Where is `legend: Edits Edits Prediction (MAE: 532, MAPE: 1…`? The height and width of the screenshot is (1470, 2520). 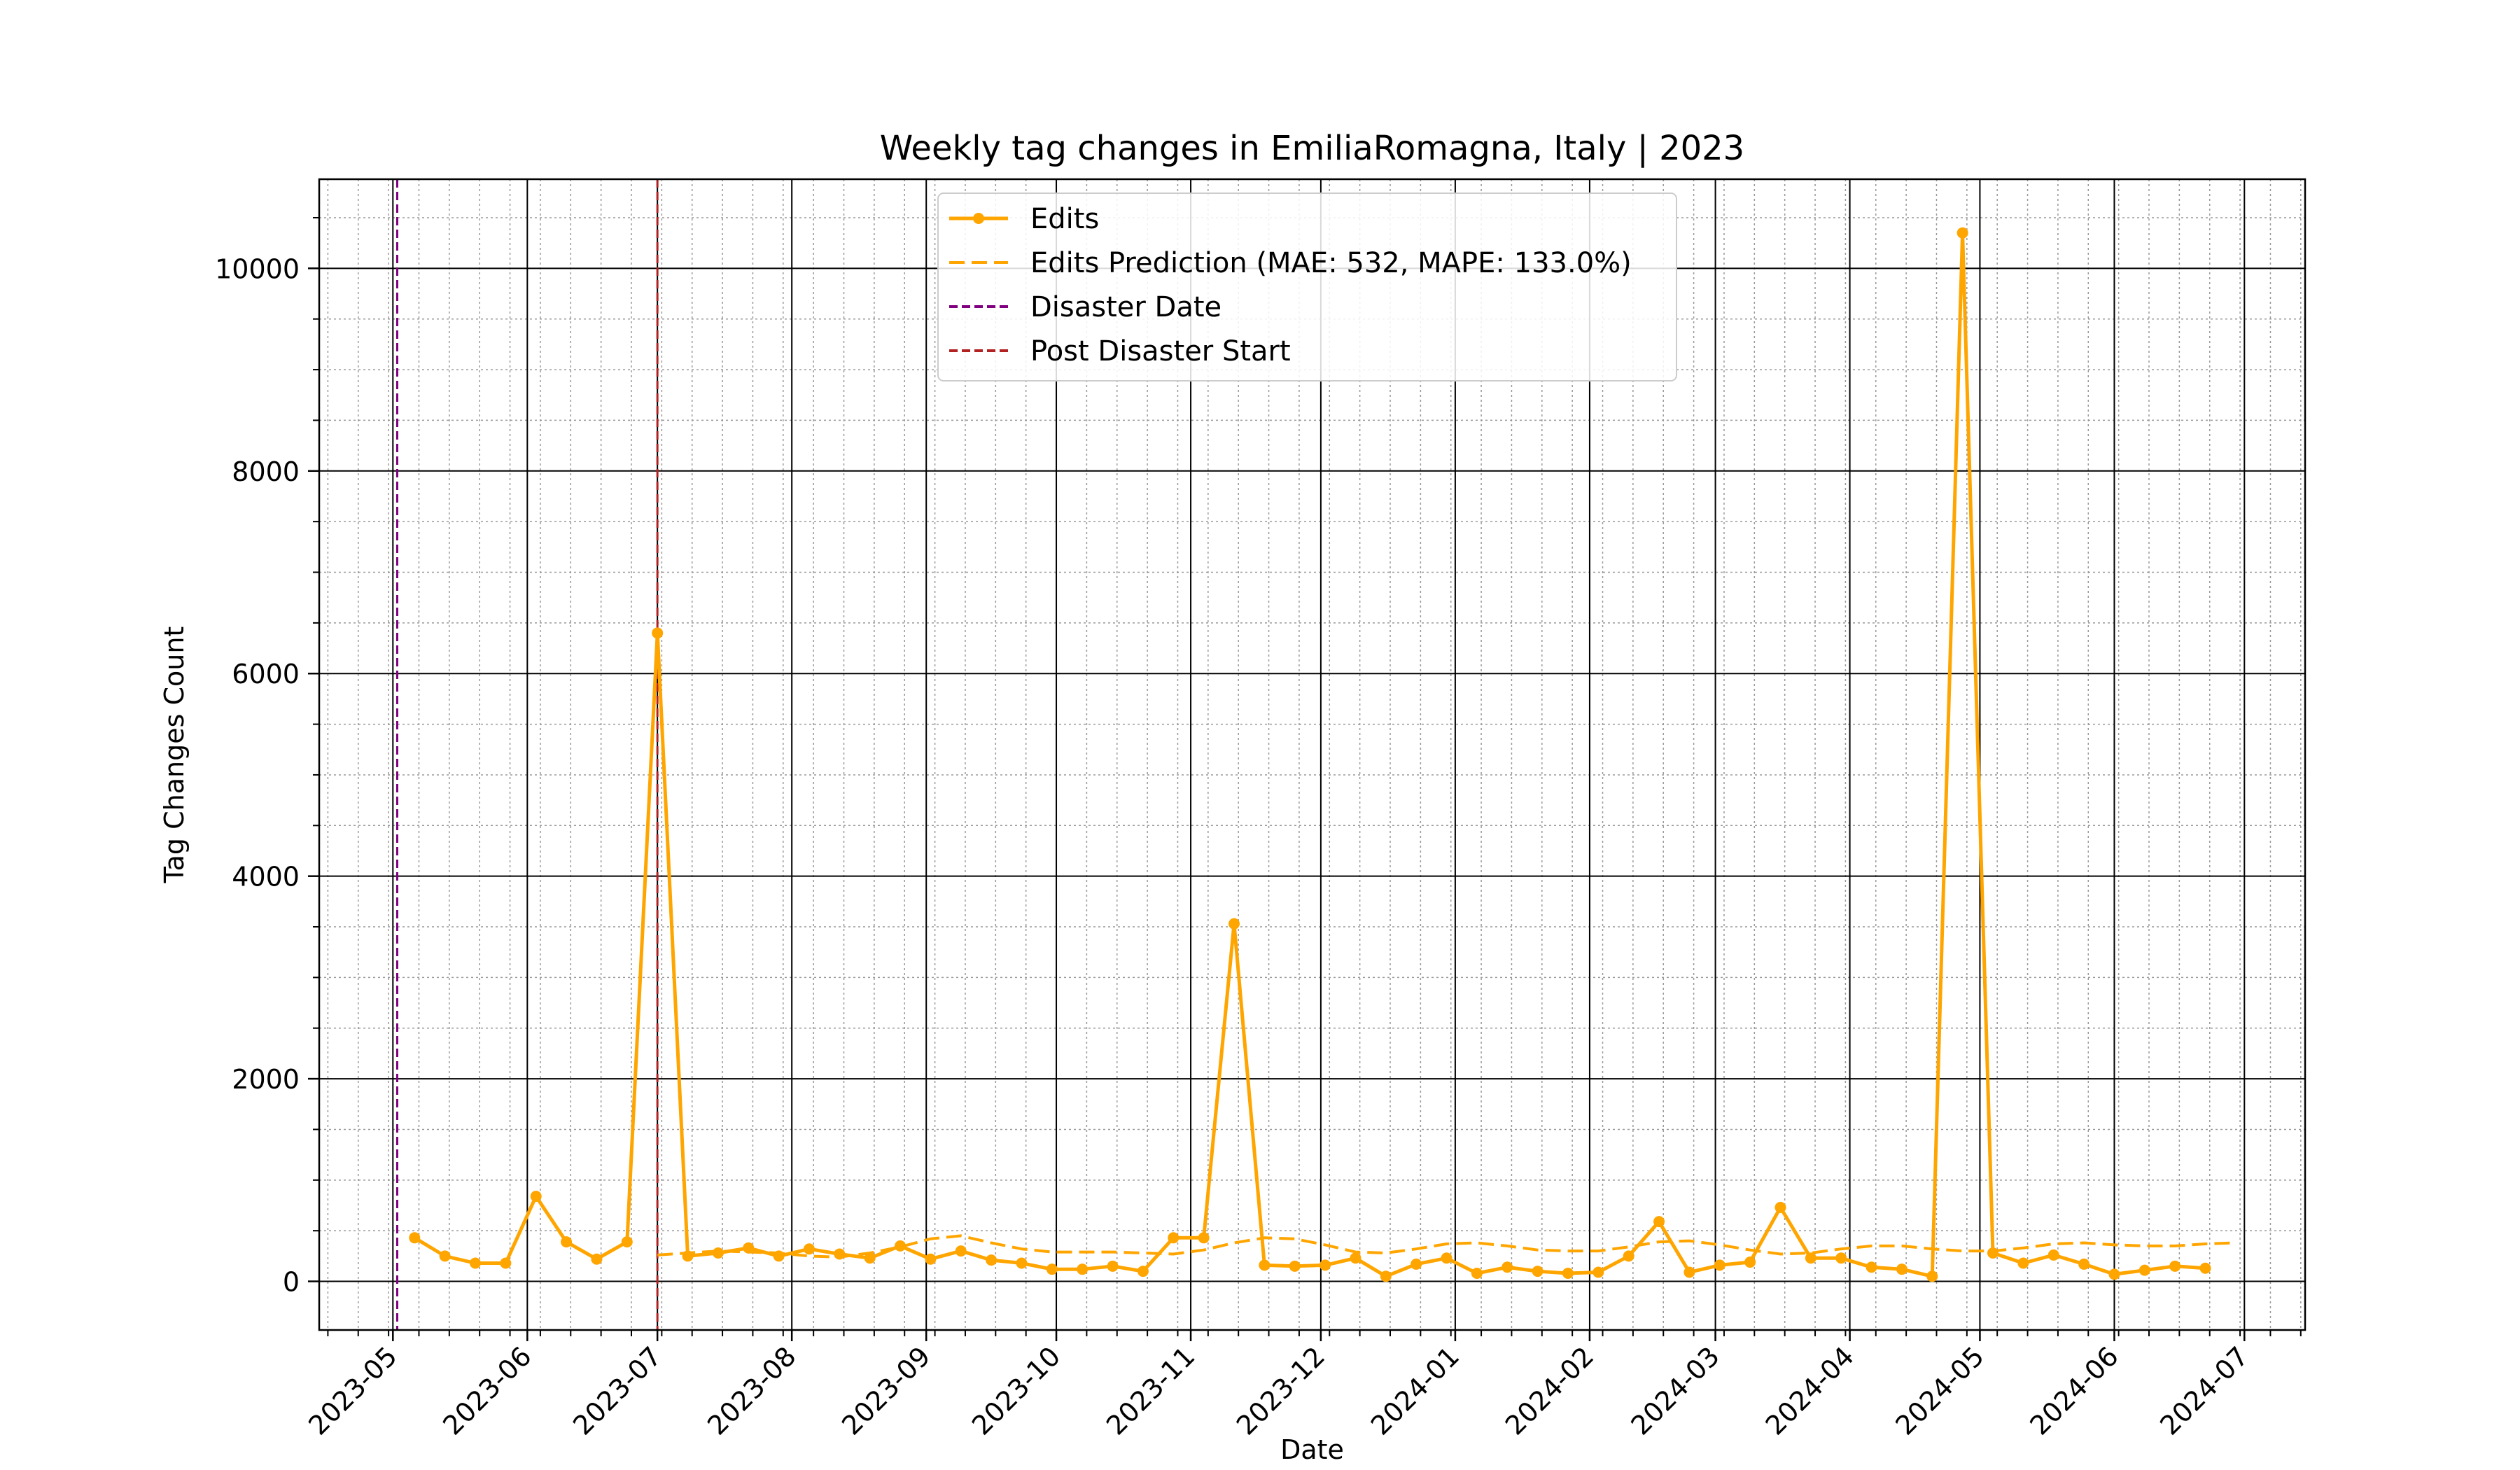
legend: Edits Edits Prediction (MAE: 532, MAPE: 1… is located at coordinates (1307, 287).